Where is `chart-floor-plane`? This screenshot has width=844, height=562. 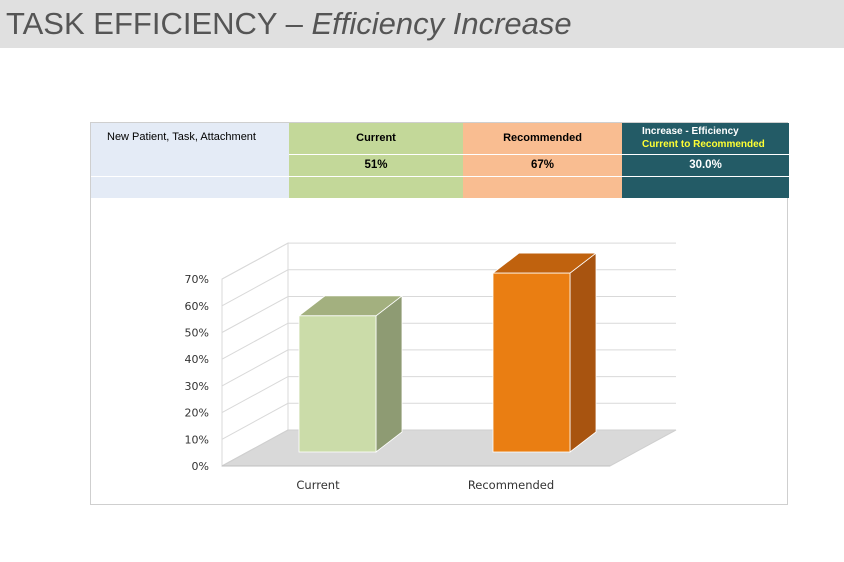 chart-floor-plane is located at coordinates (449, 448).